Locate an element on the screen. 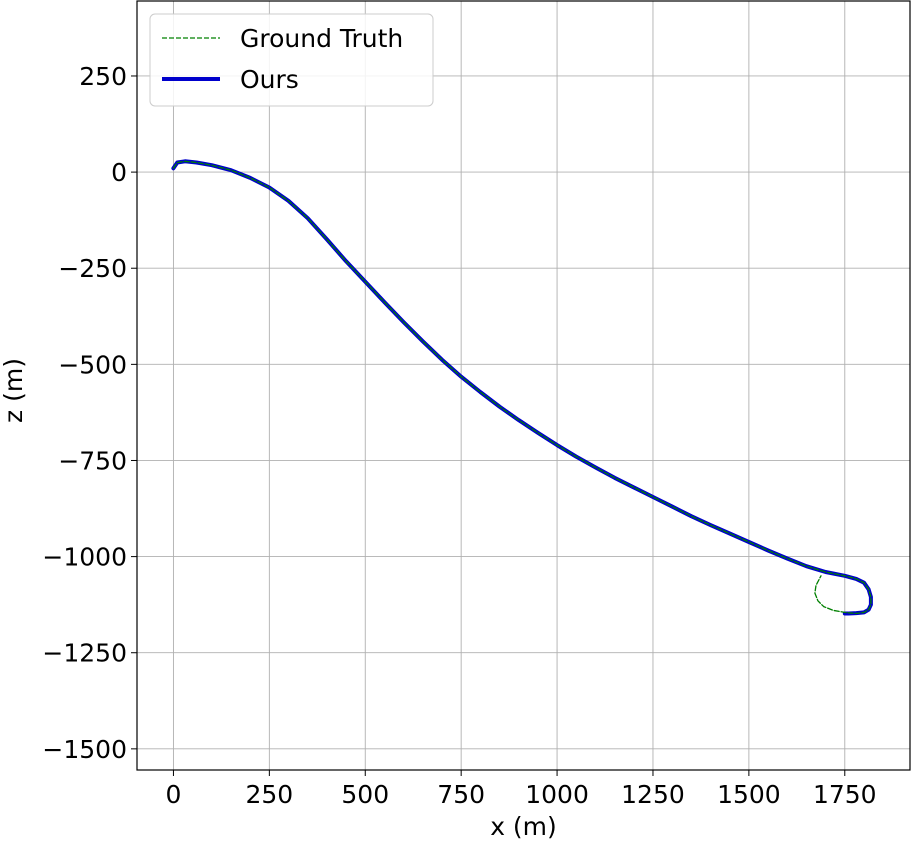 The width and height of the screenshot is (912, 841). x-tick-label: 250 is located at coordinates (269, 794).